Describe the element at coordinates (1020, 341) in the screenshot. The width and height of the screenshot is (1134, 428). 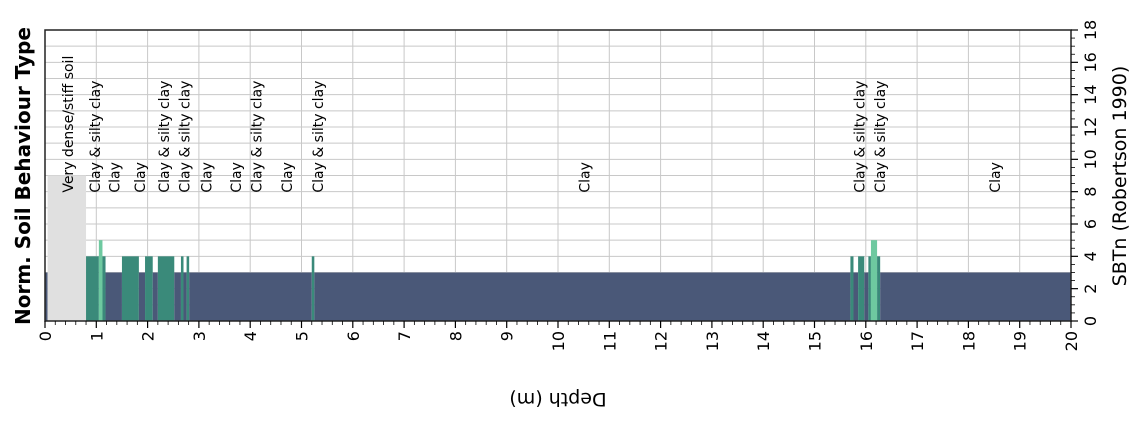
I see `x-tick-label: 19` at that location.